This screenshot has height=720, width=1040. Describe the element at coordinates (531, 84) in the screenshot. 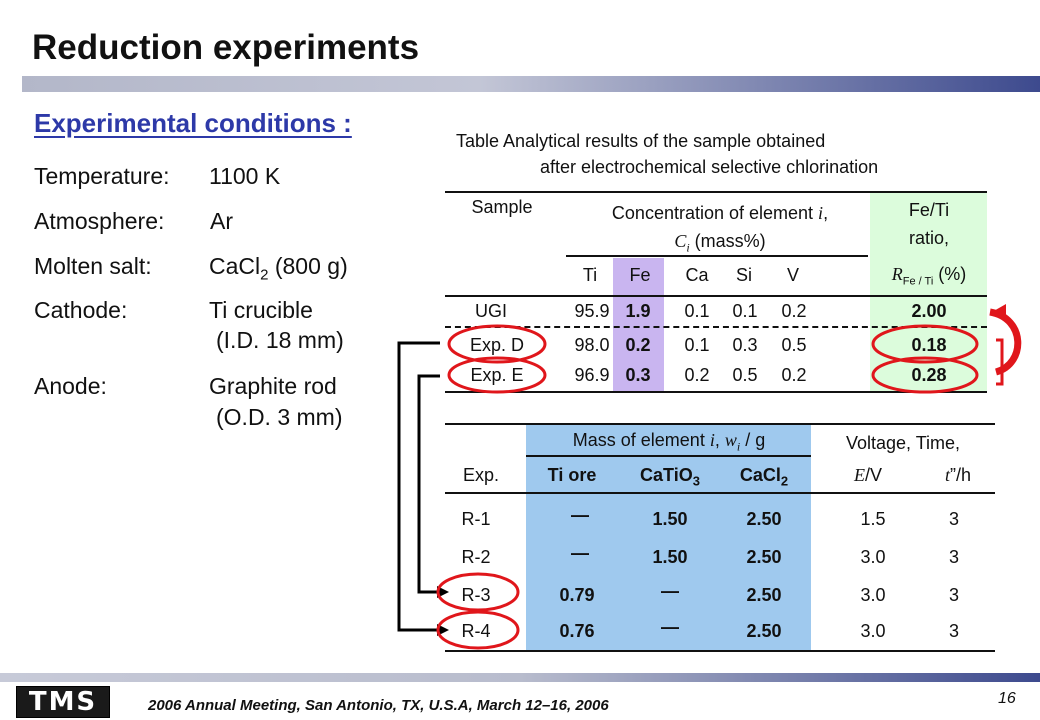

I see `title-underline-bar` at that location.